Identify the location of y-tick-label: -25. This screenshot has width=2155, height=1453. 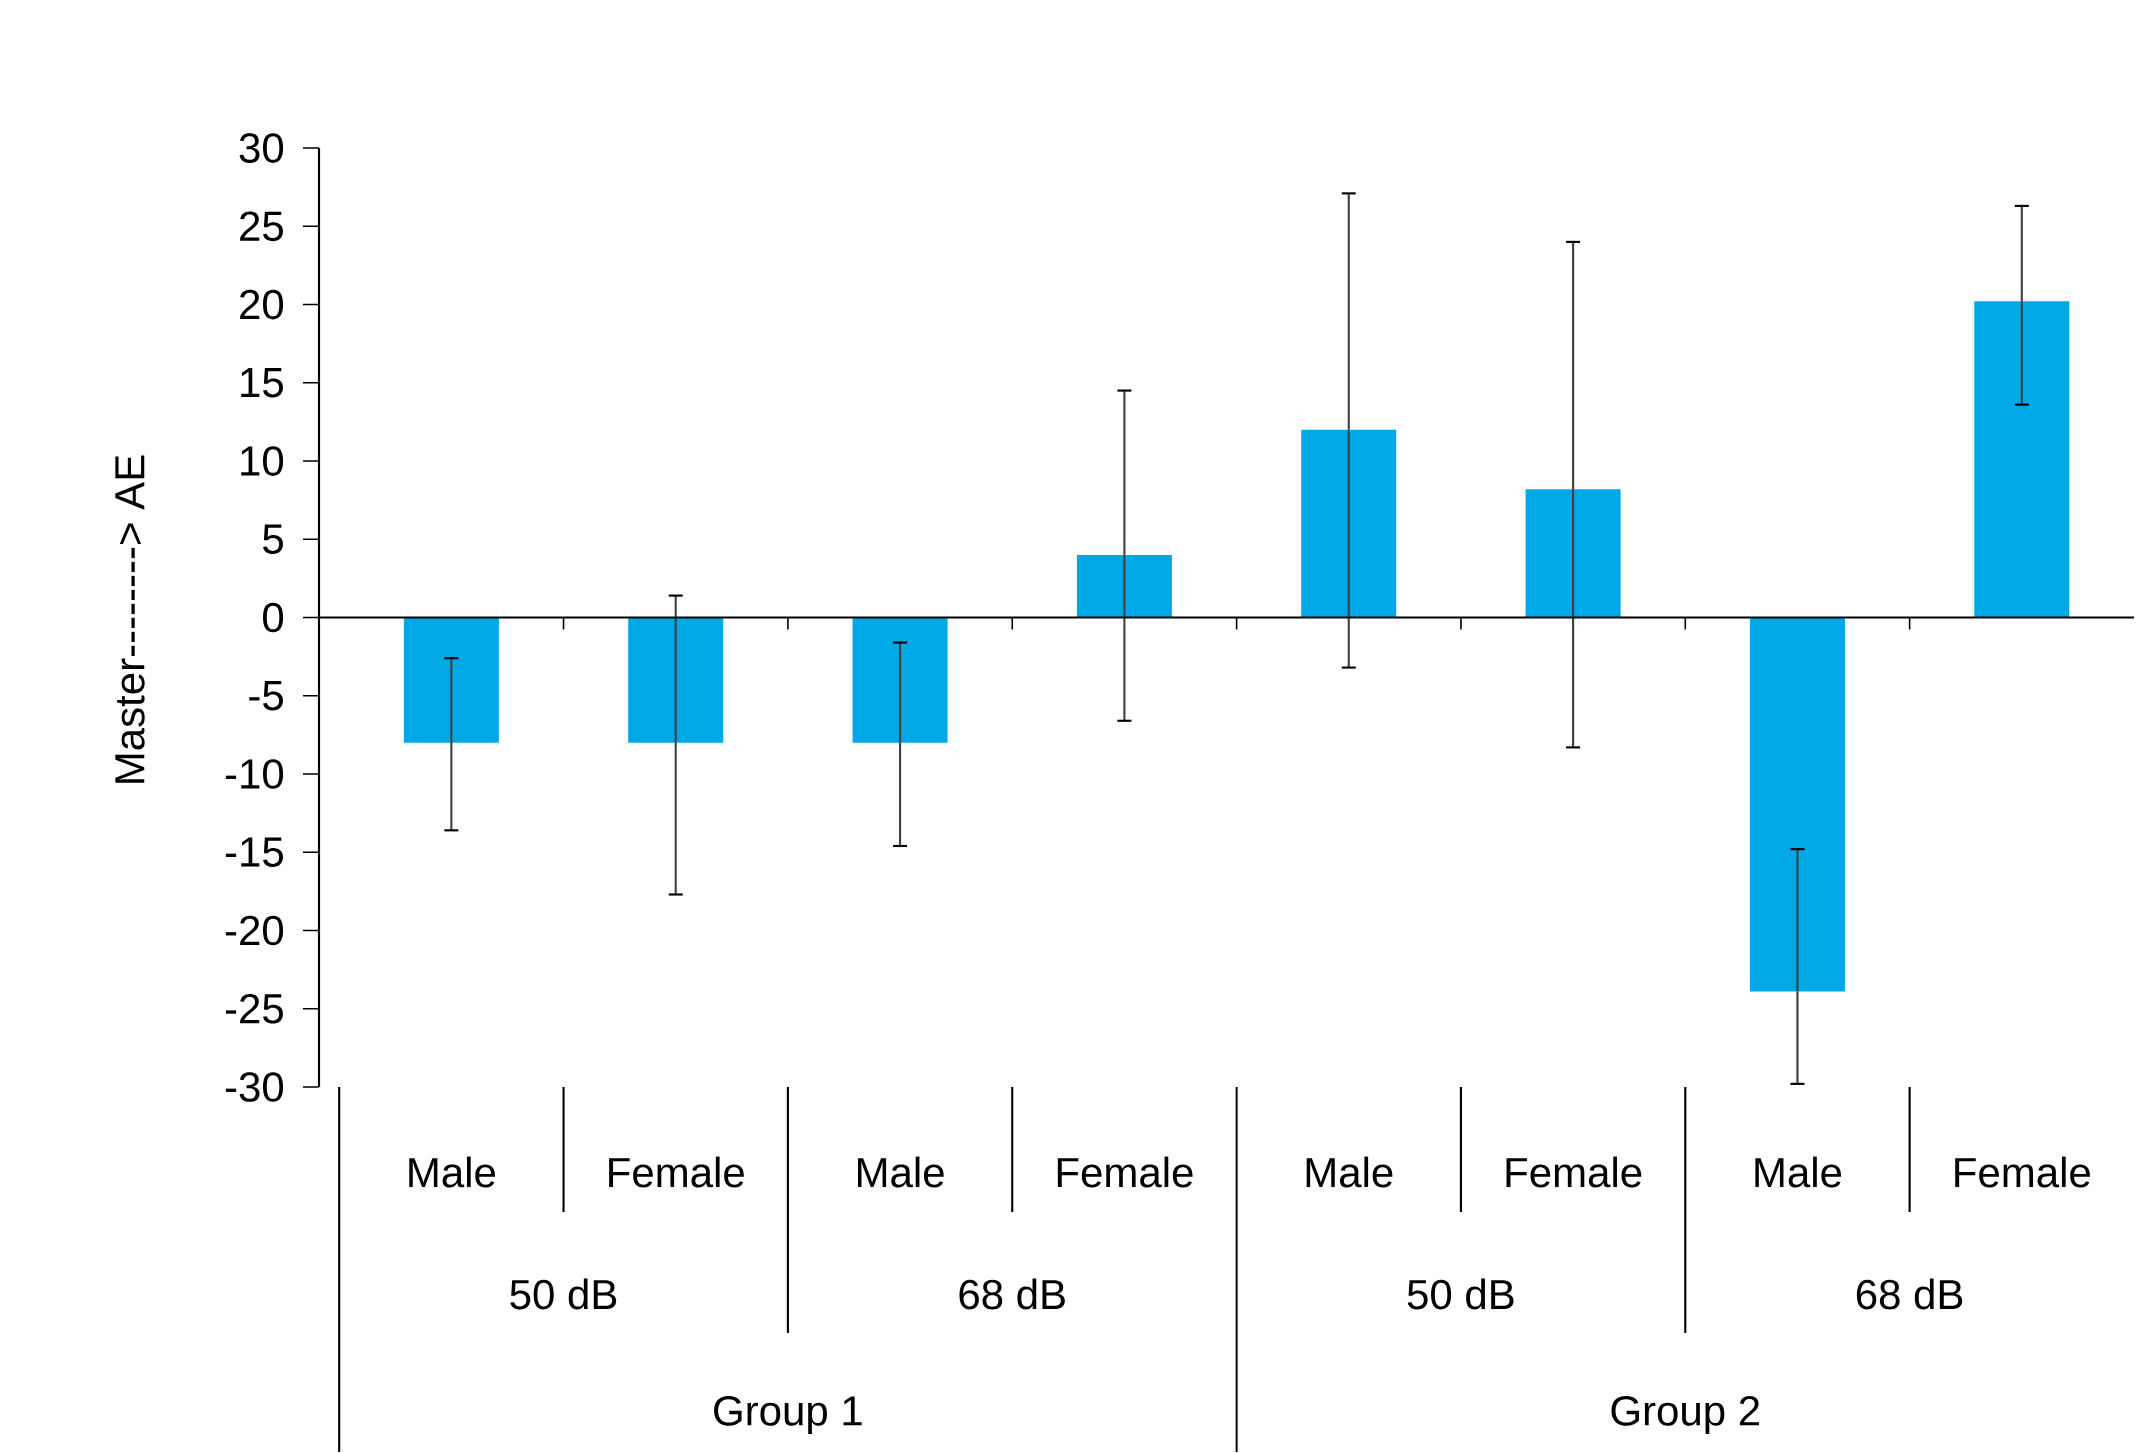
(254, 1008).